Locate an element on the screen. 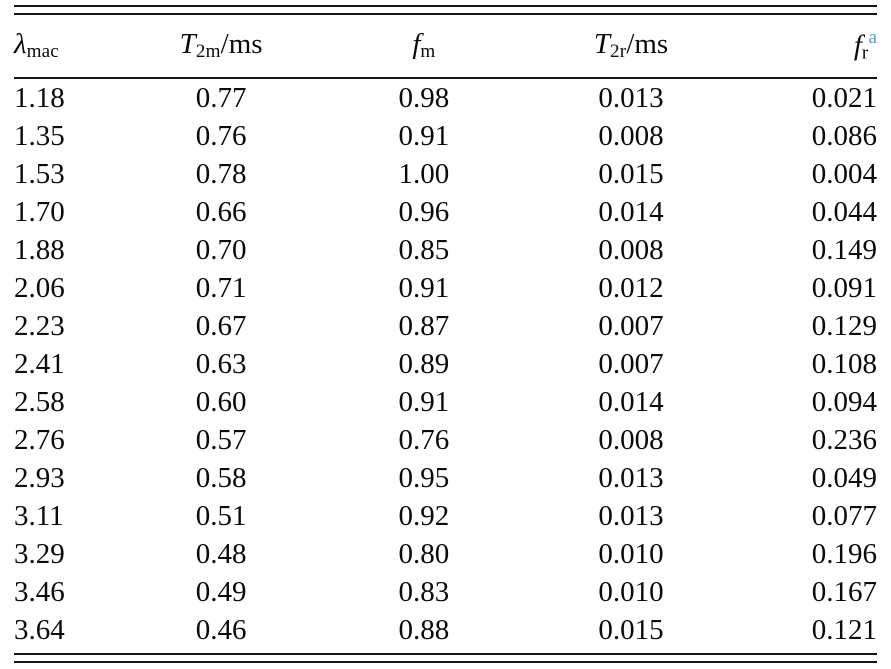  table-row: 2.93 0.58 0.95 0.013 0.049 is located at coordinates (445, 478).